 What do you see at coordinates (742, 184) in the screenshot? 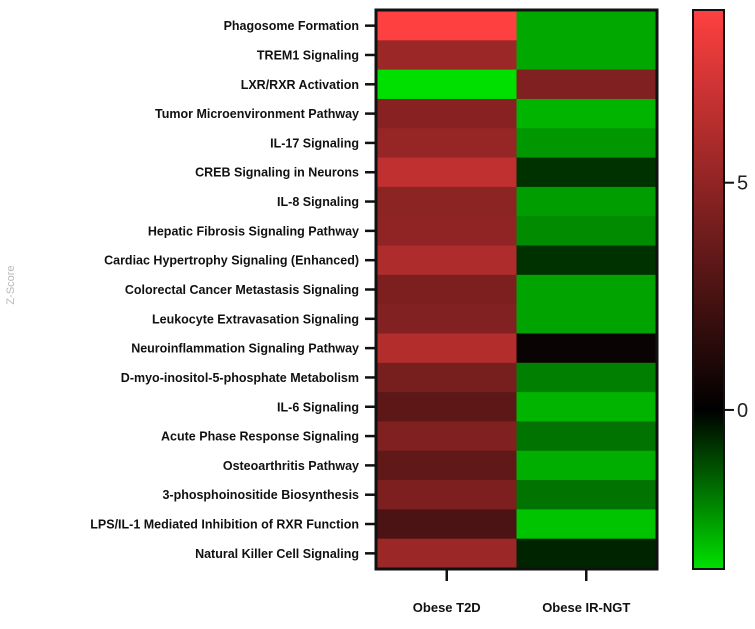
I see `colorbar-tick-label: 5` at bounding box center [742, 184].